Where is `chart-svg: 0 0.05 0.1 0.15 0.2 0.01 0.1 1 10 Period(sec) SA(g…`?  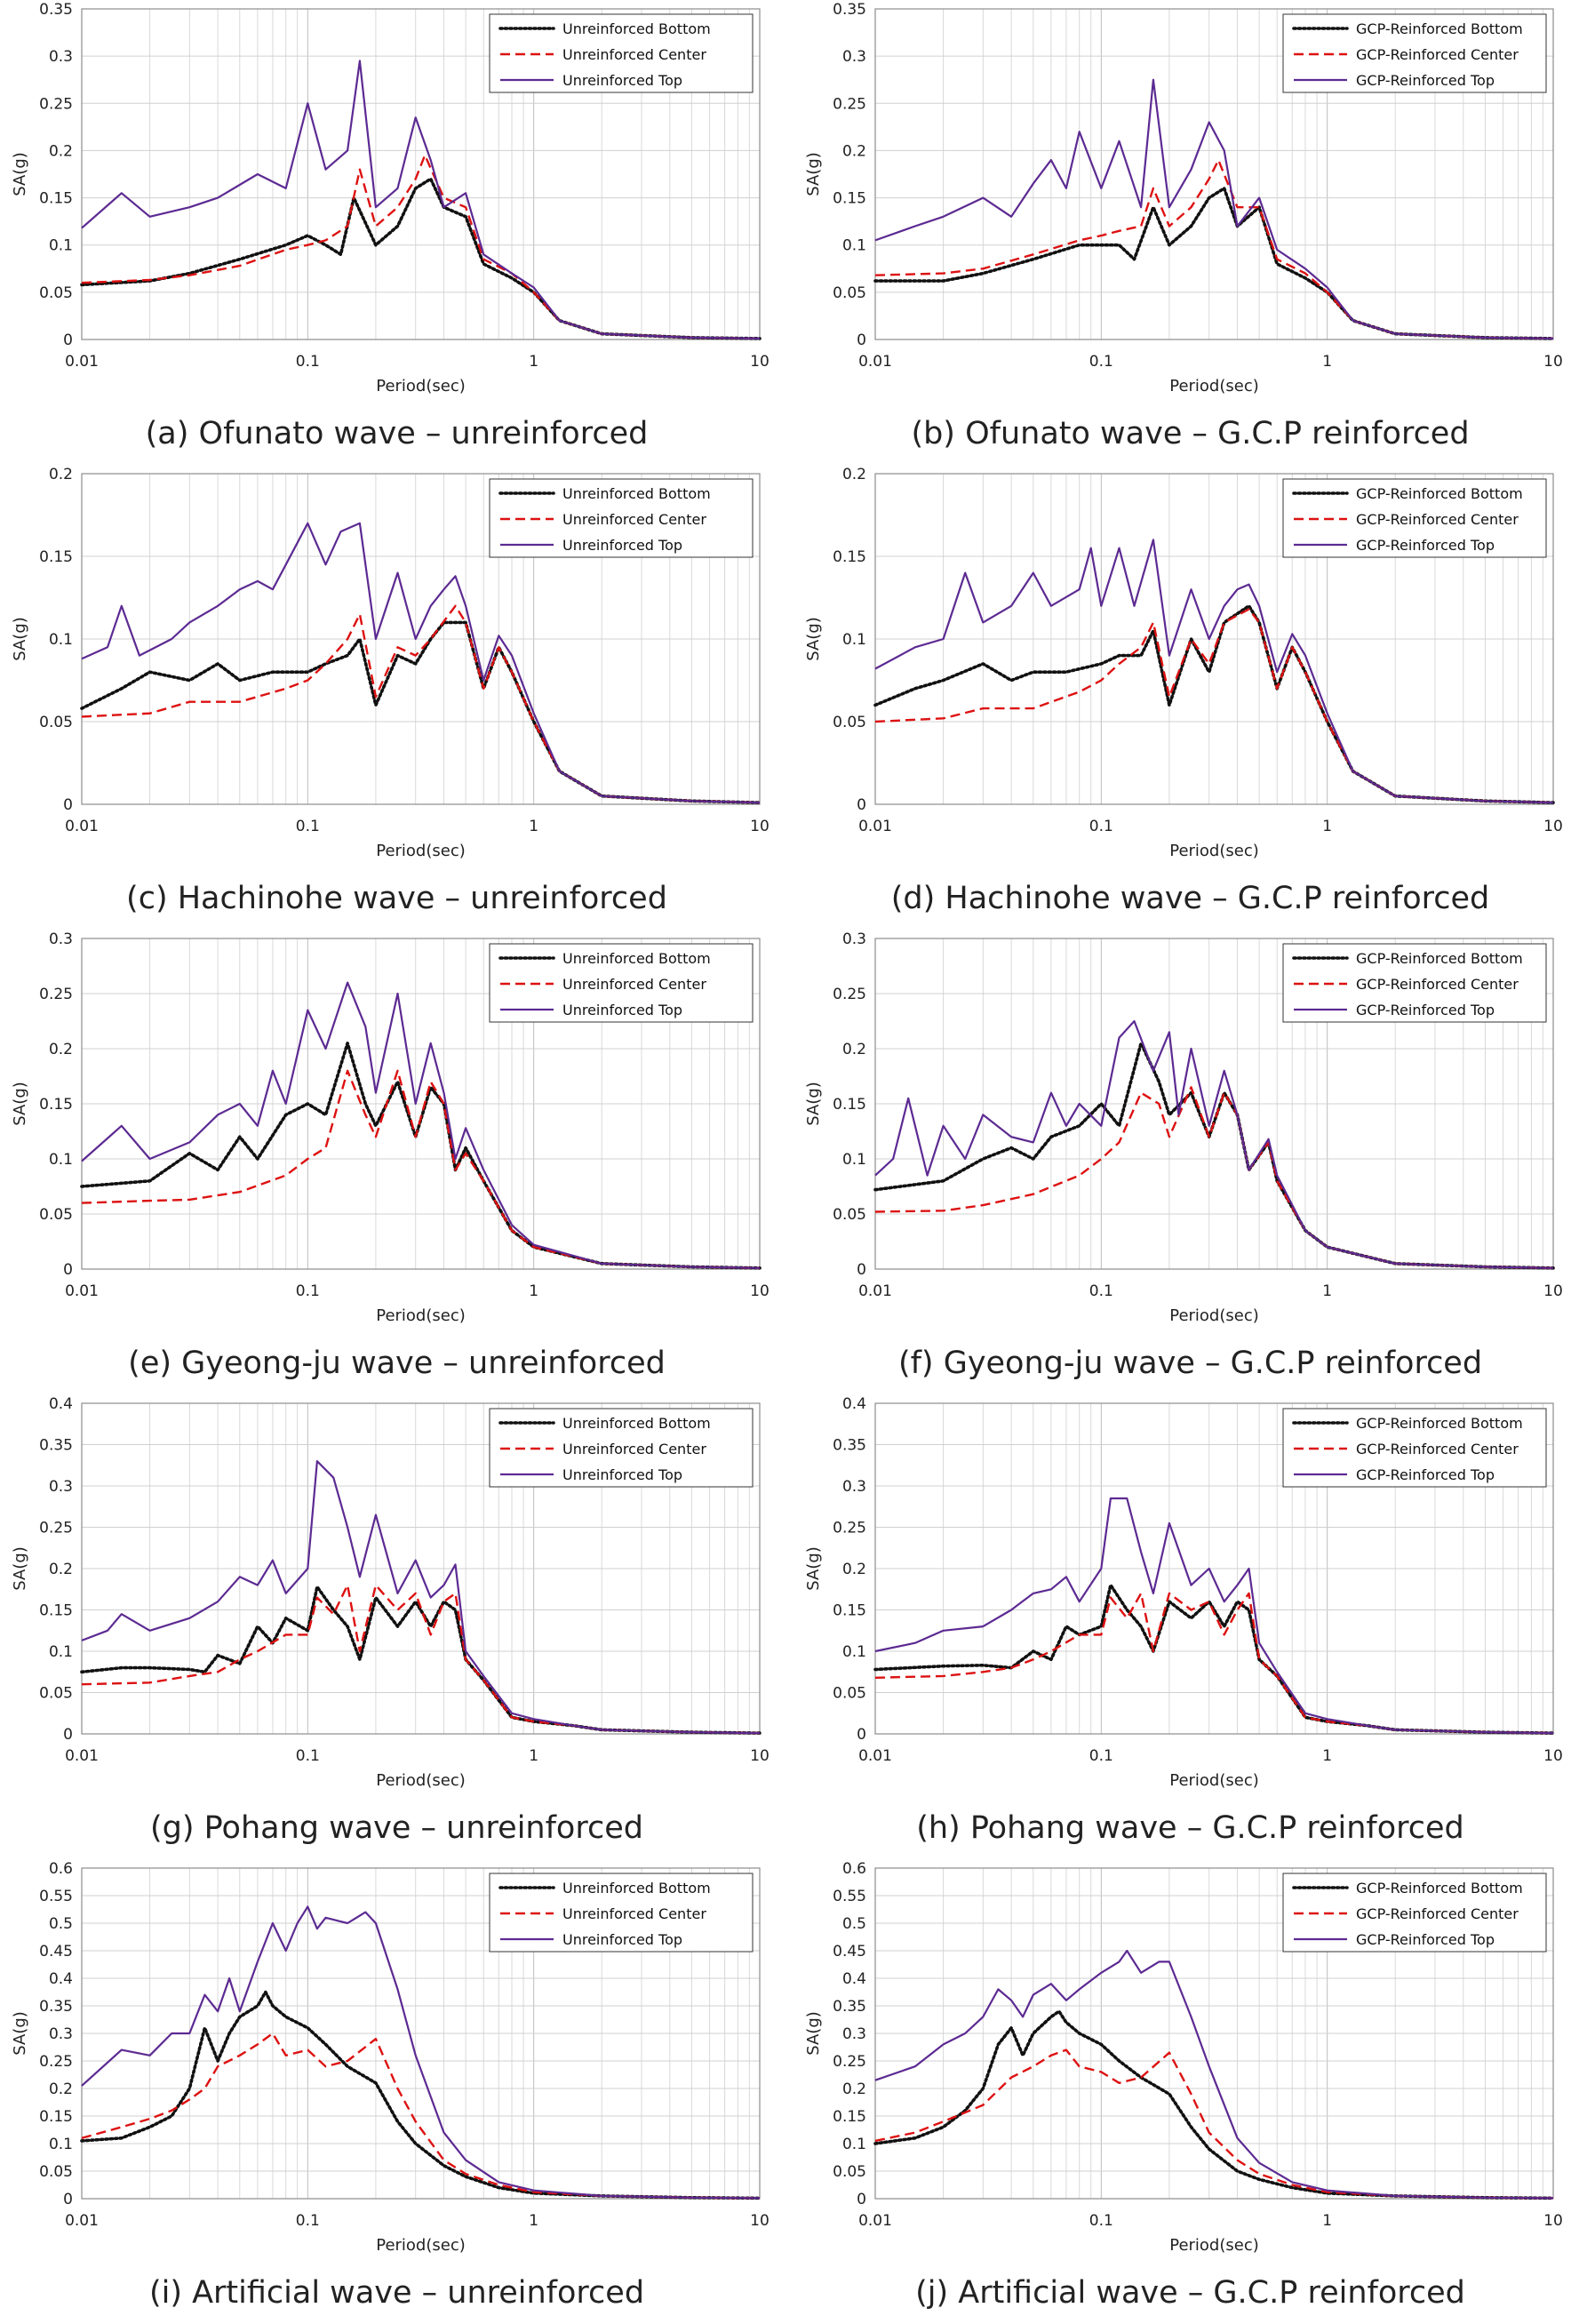
chart-svg: 0 0.05 0.1 0.15 0.2 0.01 0.1 1 10 Period(sec) SA(g… is located at coordinates (390, 663).